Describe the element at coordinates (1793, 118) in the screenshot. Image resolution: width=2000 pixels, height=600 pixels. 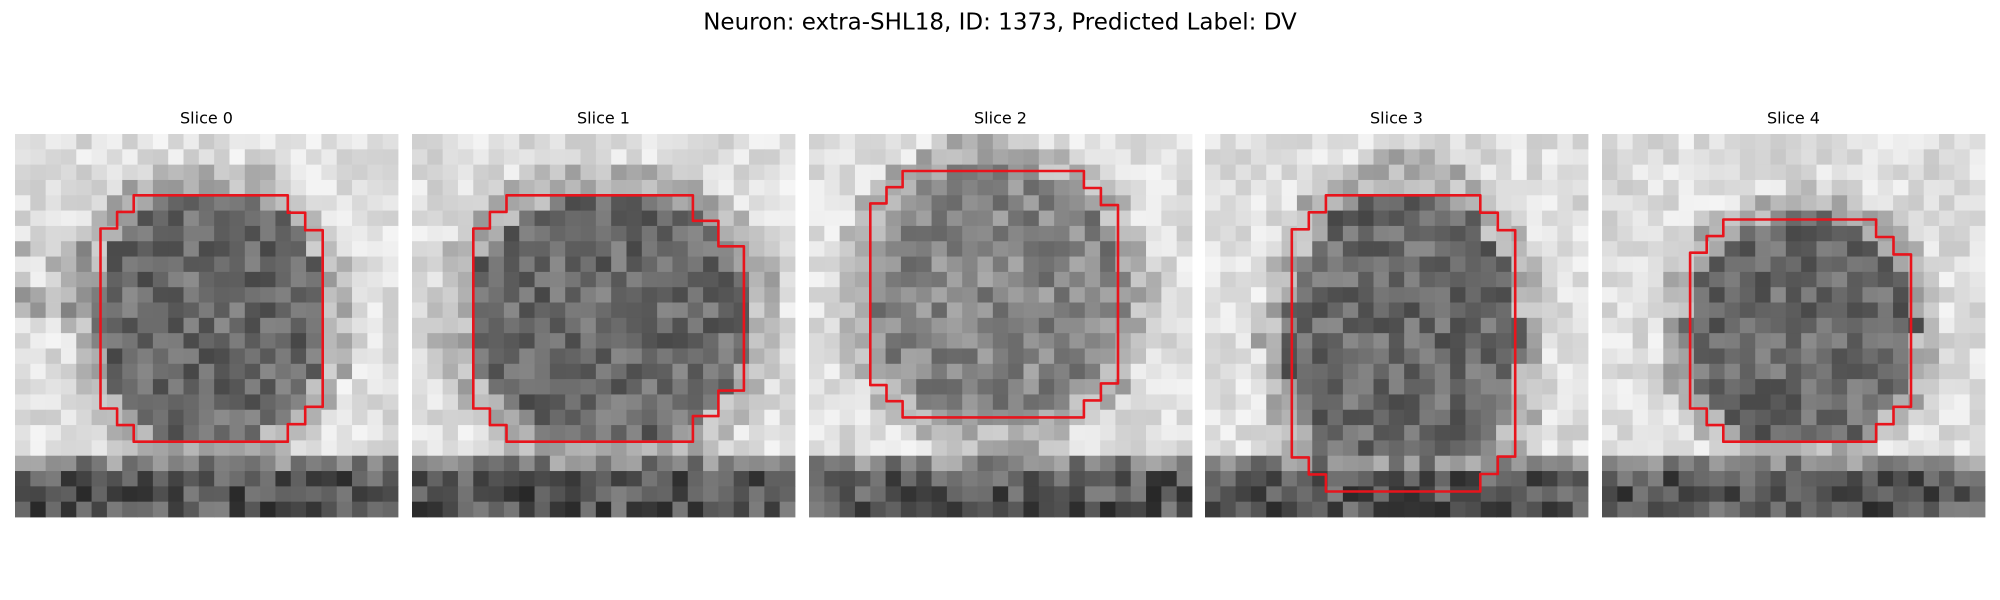
I see `panel-title: Slice 4` at that location.